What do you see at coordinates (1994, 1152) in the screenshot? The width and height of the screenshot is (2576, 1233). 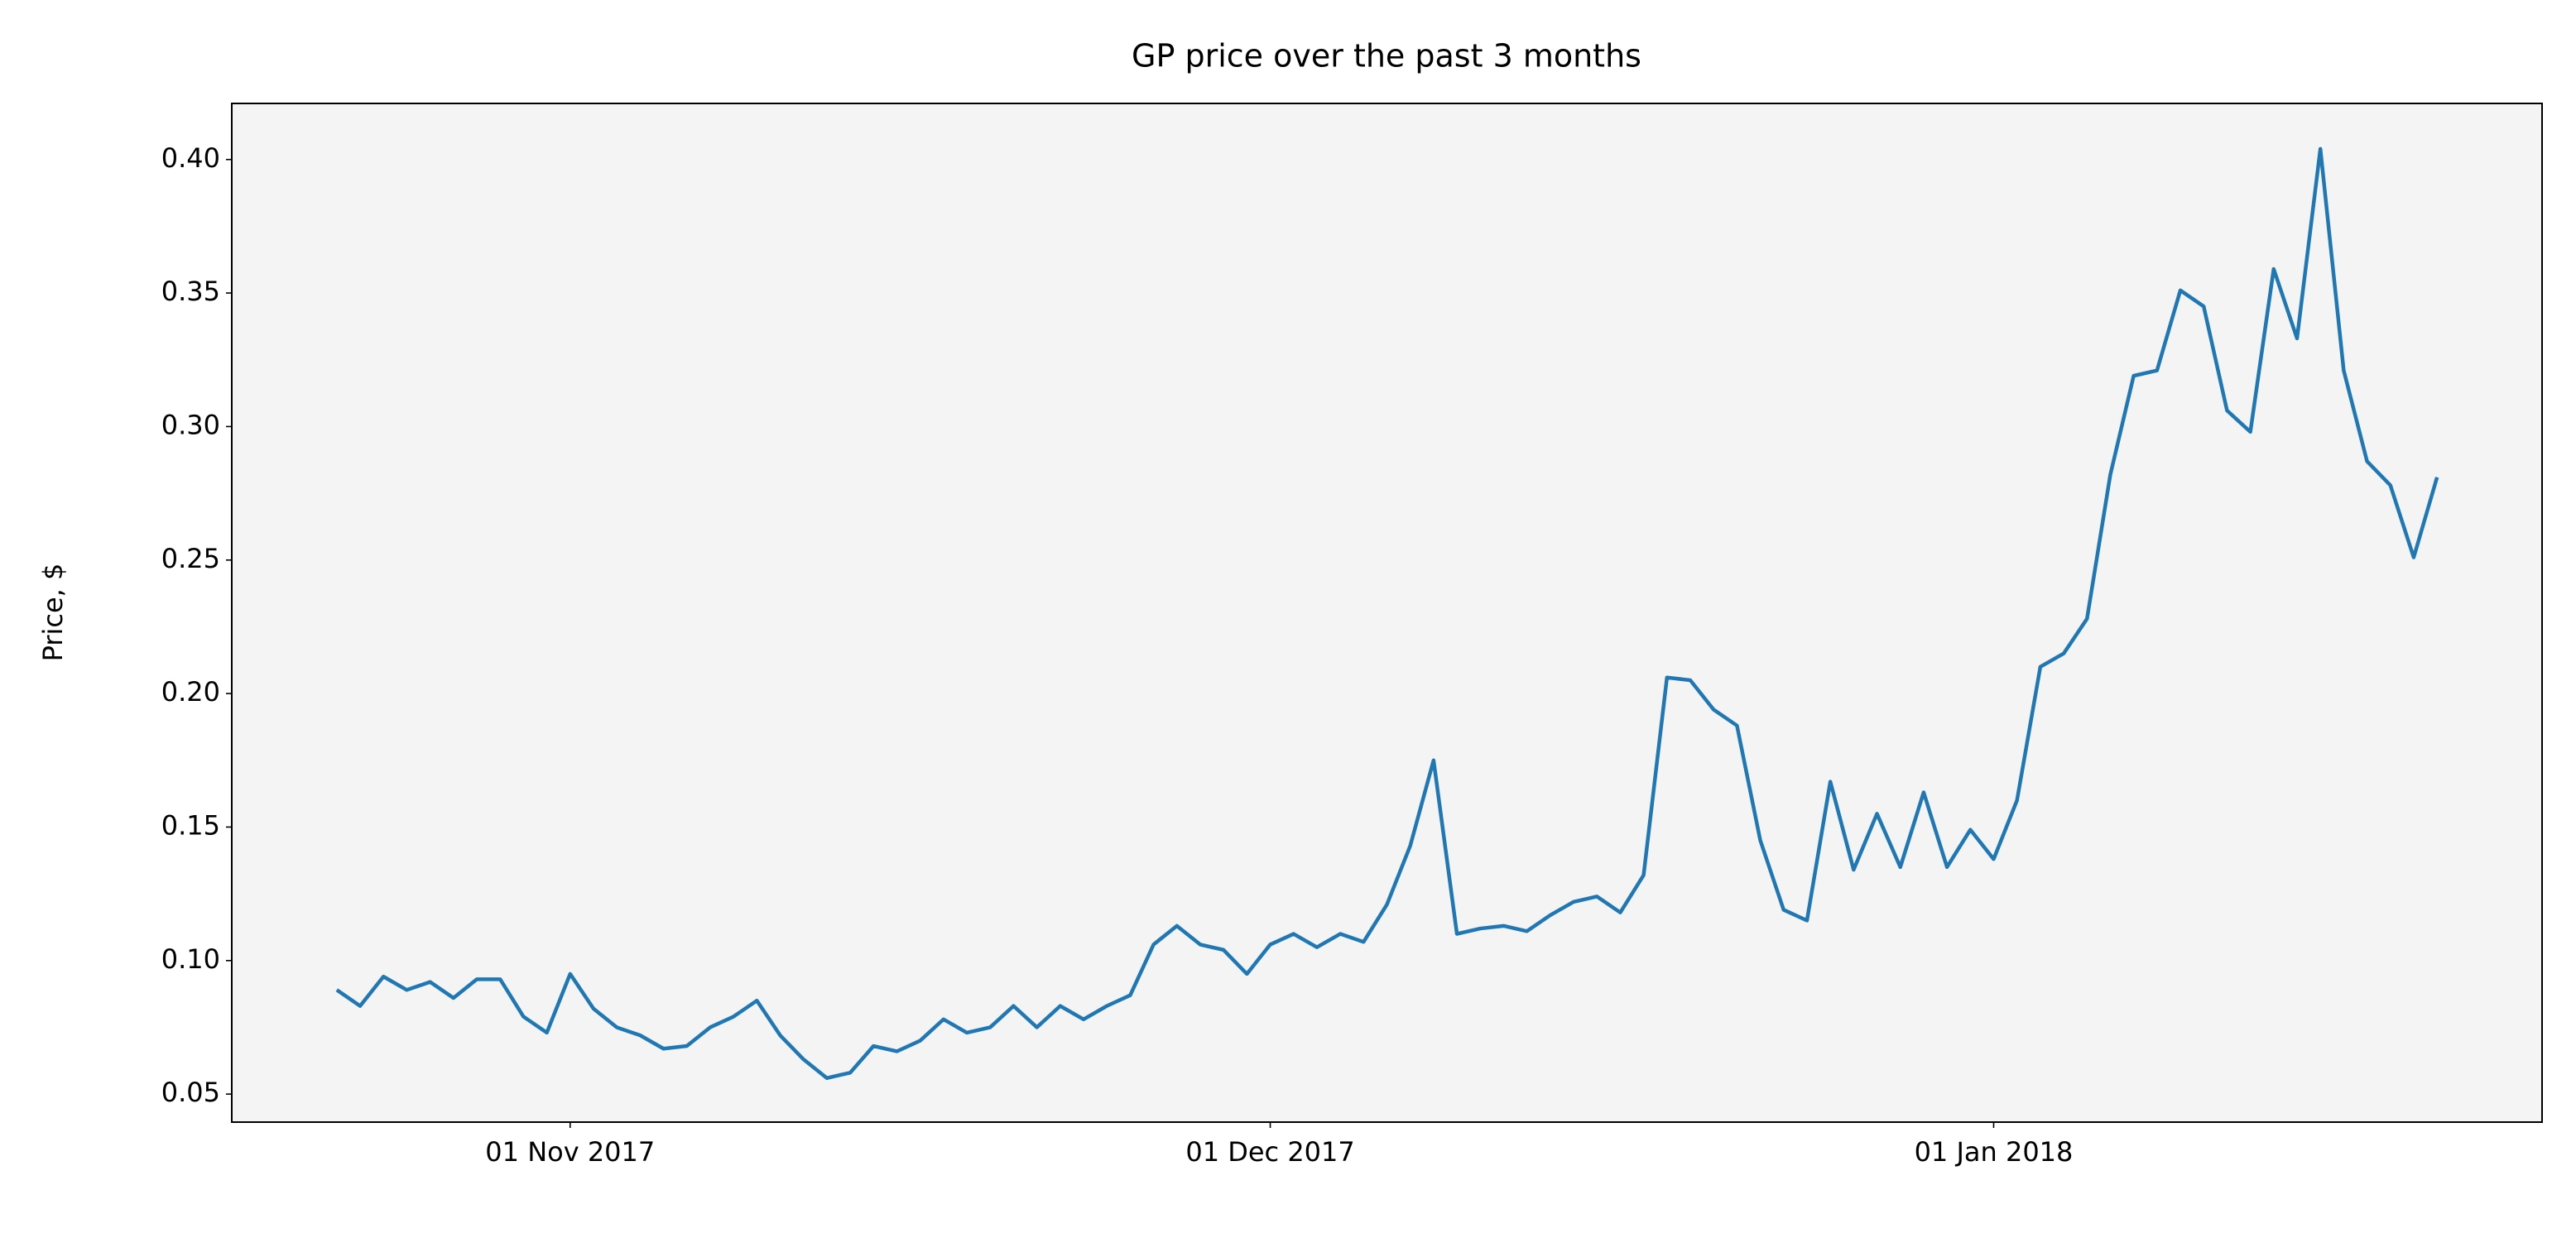 I see `x-tick-label: 01 Jan 2018` at bounding box center [1994, 1152].